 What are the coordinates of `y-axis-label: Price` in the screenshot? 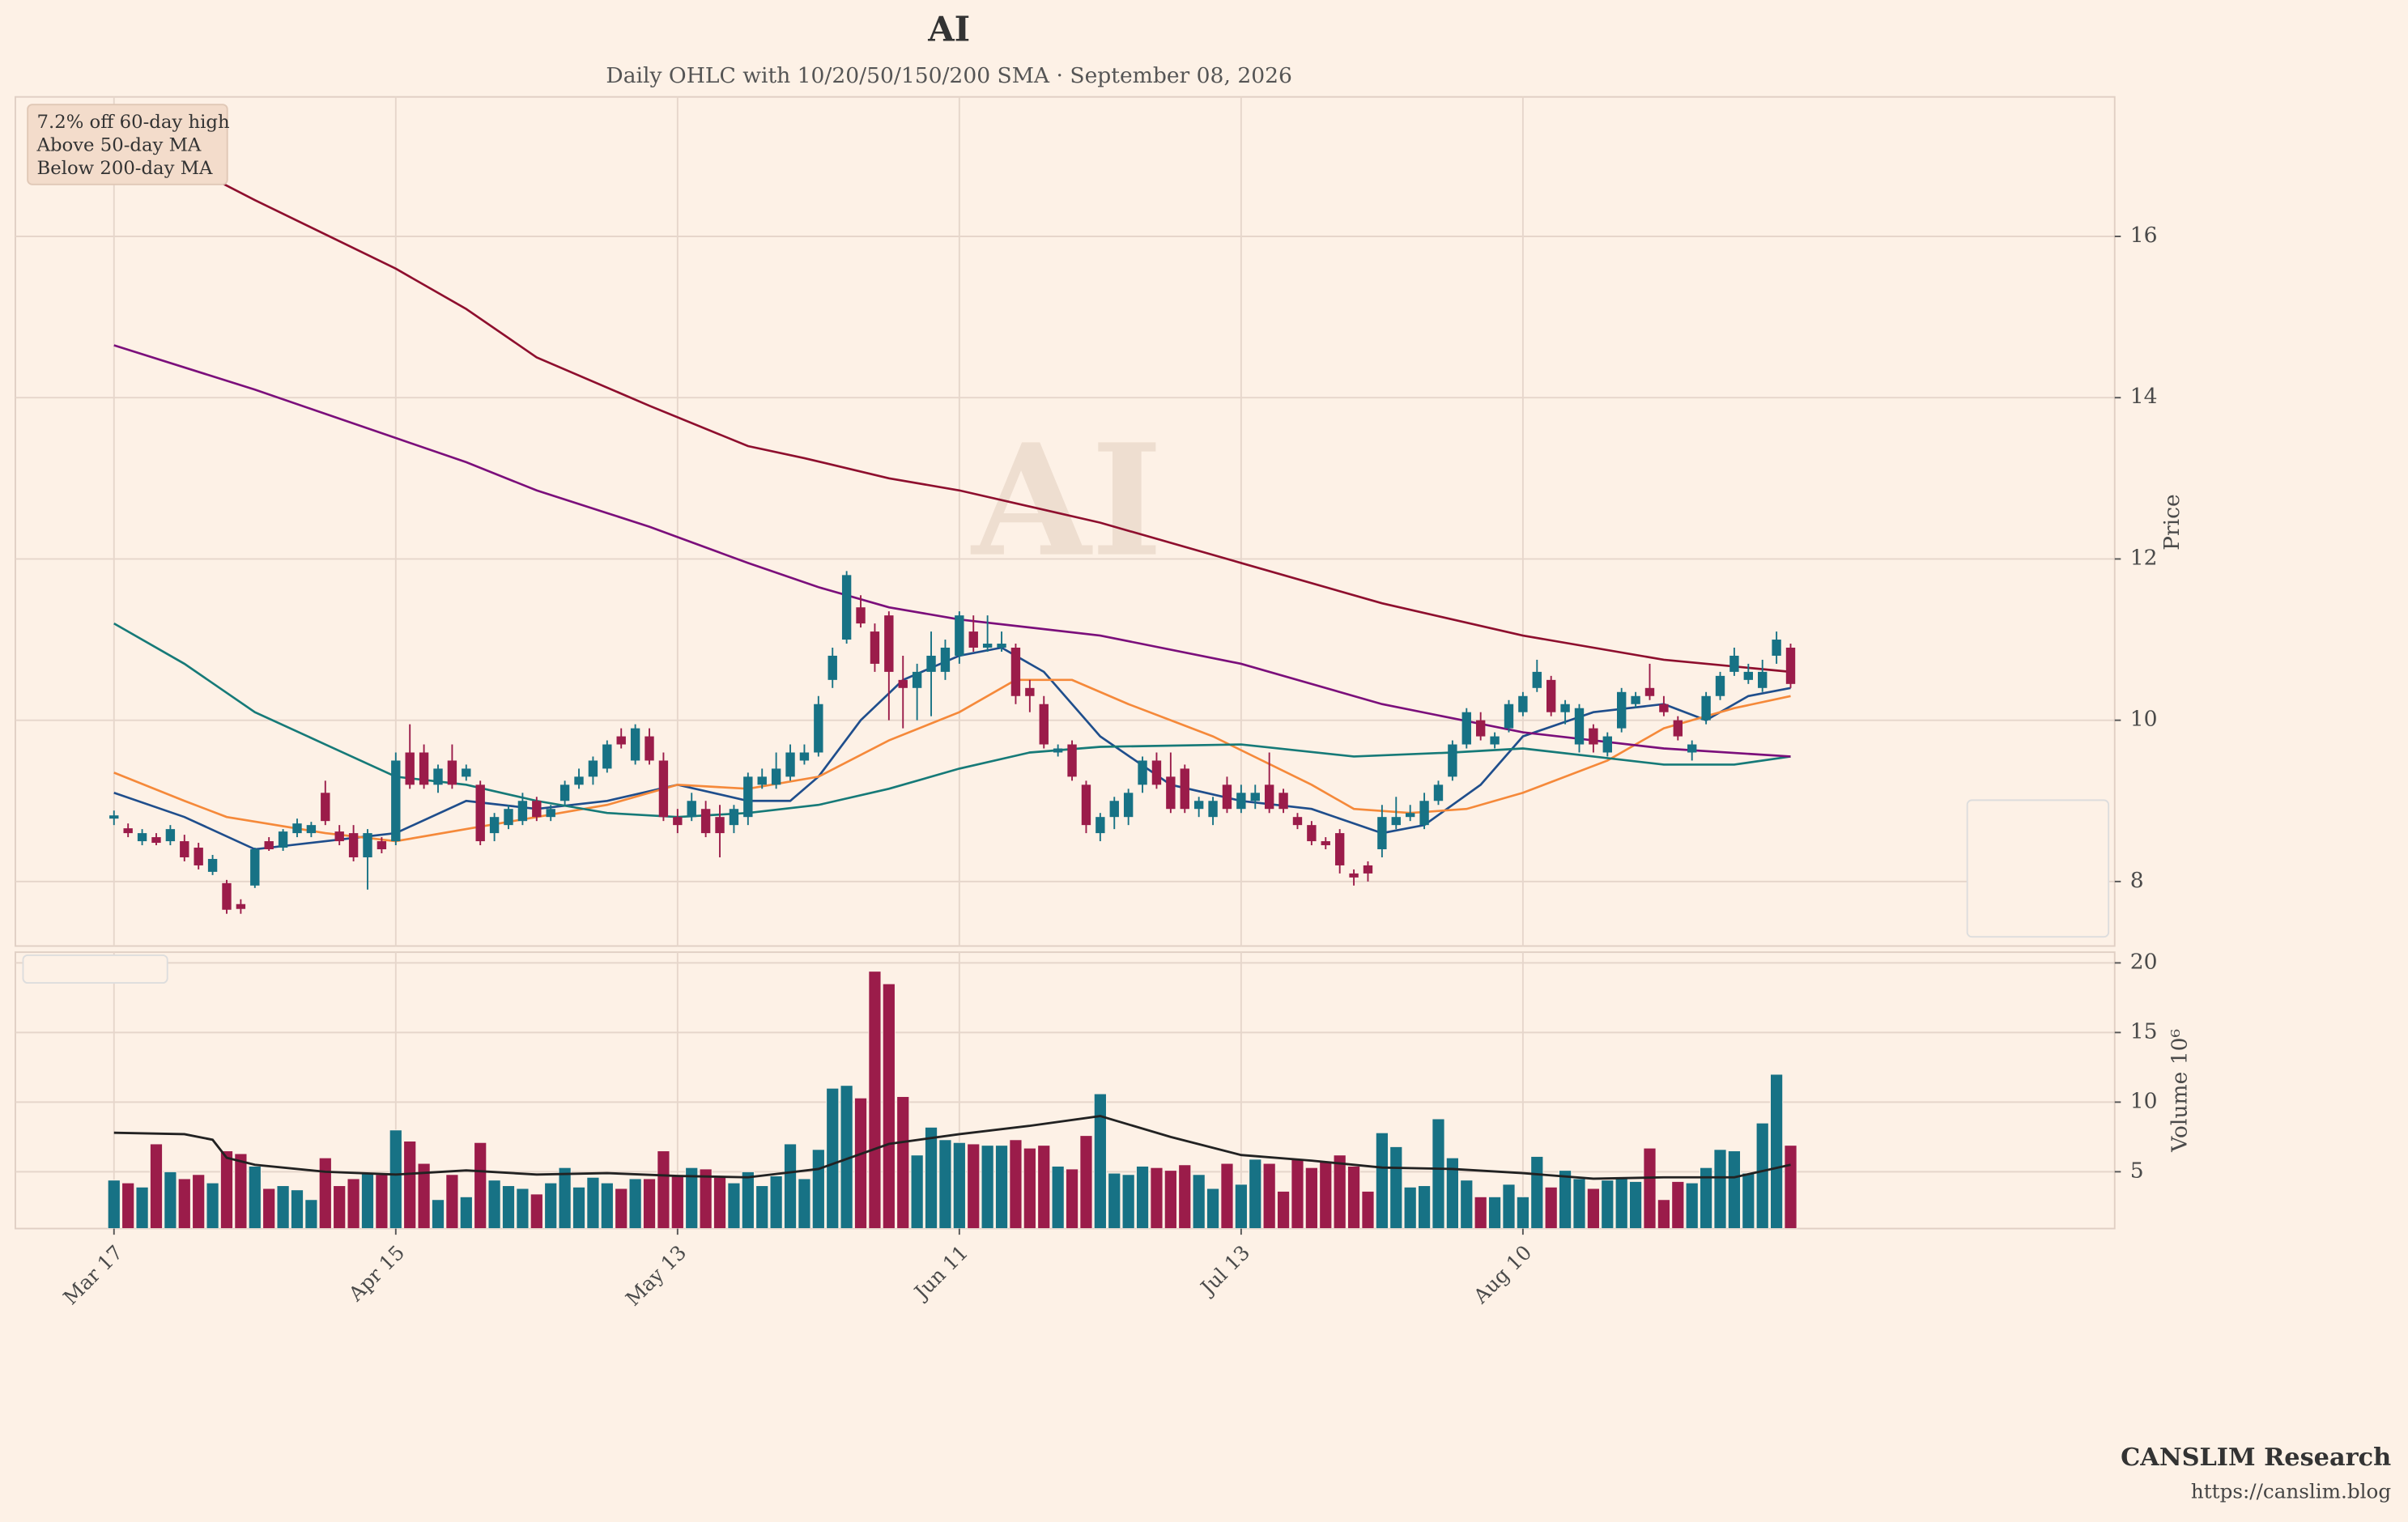 It's located at (2172, 522).